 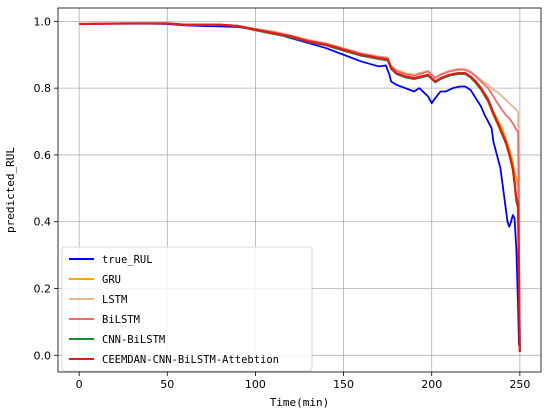 What do you see at coordinates (43, 222) in the screenshot?
I see `y-tick-label: 0.4` at bounding box center [43, 222].